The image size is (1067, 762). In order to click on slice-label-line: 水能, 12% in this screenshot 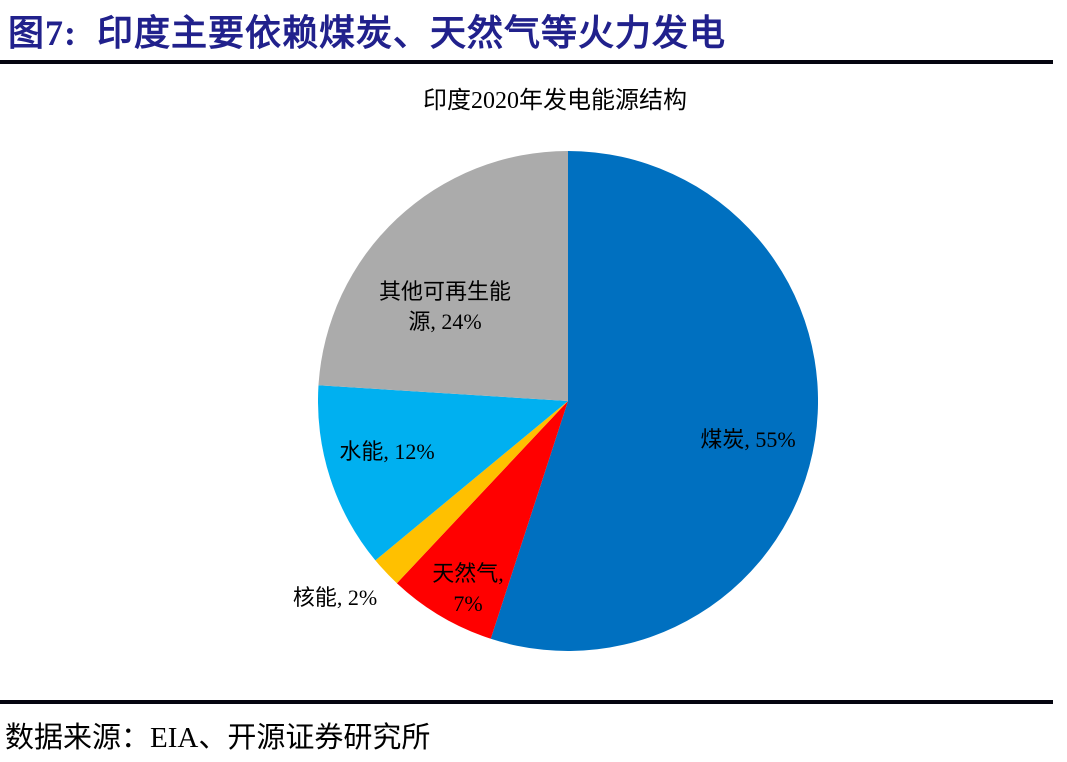, I will do `click(387, 451)`.